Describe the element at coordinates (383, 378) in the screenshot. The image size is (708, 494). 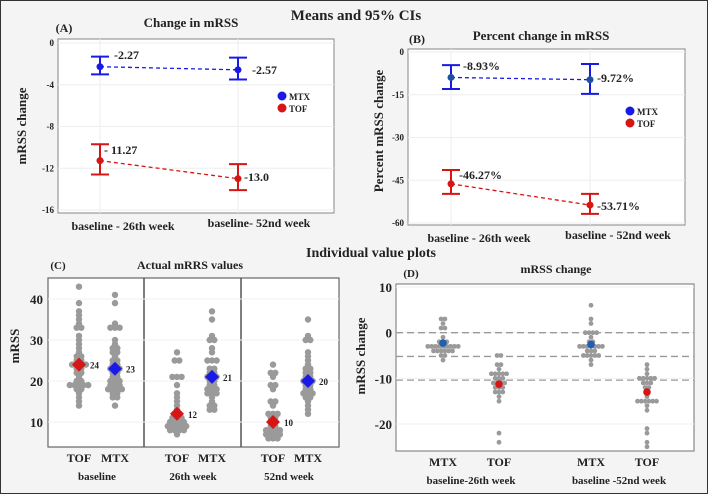
I see `y-tick-label: -10` at that location.